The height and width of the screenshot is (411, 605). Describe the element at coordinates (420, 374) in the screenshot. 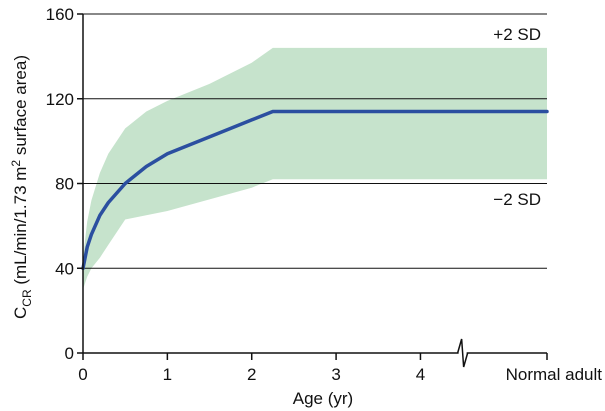

I see `x-tick-label-4: 4` at that location.